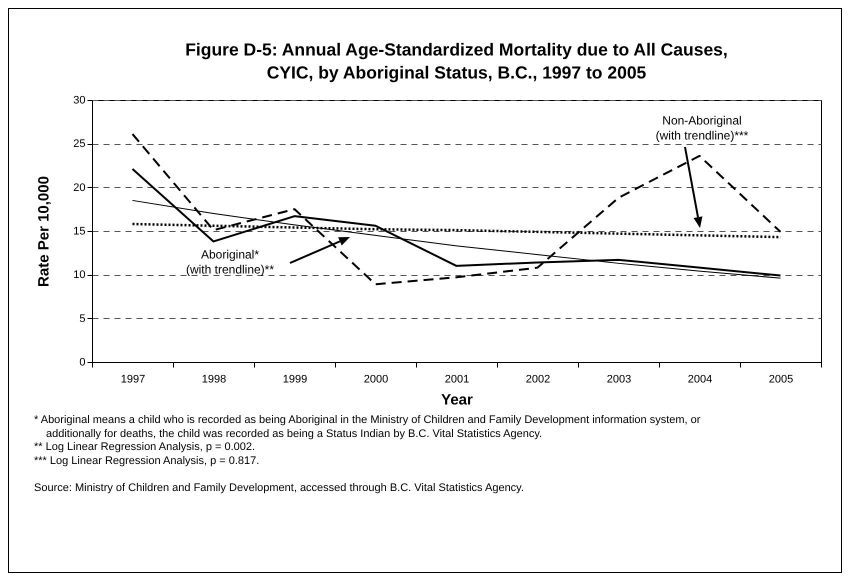  What do you see at coordinates (456, 61) in the screenshot?
I see `chart-title: Figure D-5: Annual Age-Standardized Mortality due to All Causes, CYIC, by Aboriginal Status, B.C., 1997 to 2005` at bounding box center [456, 61].